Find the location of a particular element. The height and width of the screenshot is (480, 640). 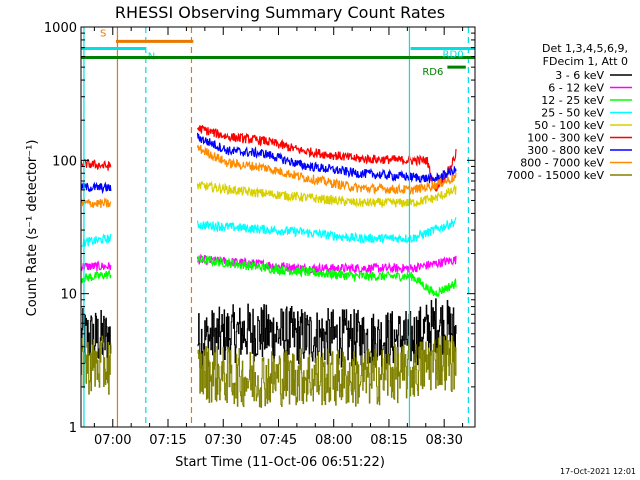

legend-label-6: 300 - 800 keV is located at coordinates (565, 150).